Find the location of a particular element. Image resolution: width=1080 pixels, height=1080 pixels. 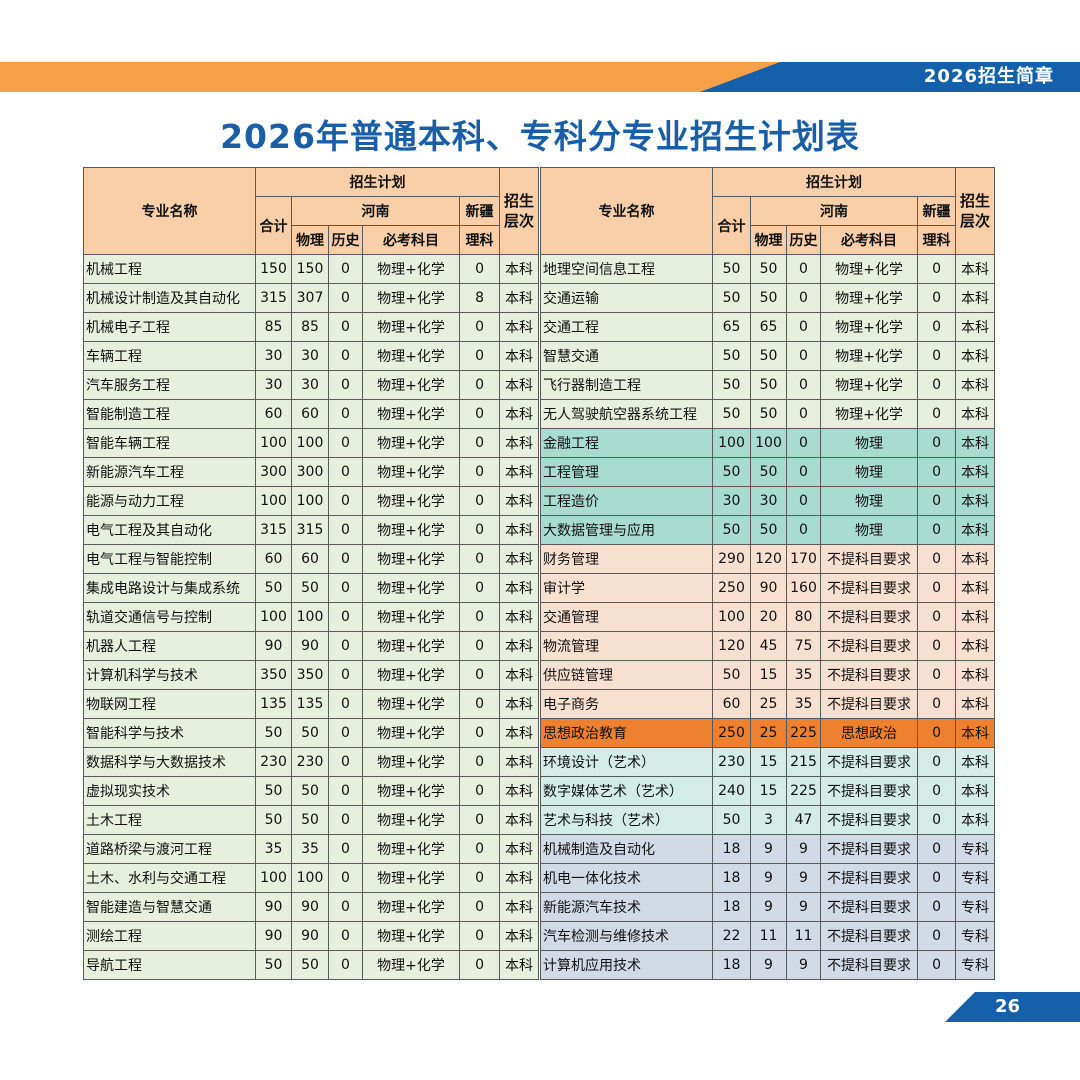

table-row: 机器人工程 90 90 0 物理+化学 0 本科 is located at coordinates (311, 646).